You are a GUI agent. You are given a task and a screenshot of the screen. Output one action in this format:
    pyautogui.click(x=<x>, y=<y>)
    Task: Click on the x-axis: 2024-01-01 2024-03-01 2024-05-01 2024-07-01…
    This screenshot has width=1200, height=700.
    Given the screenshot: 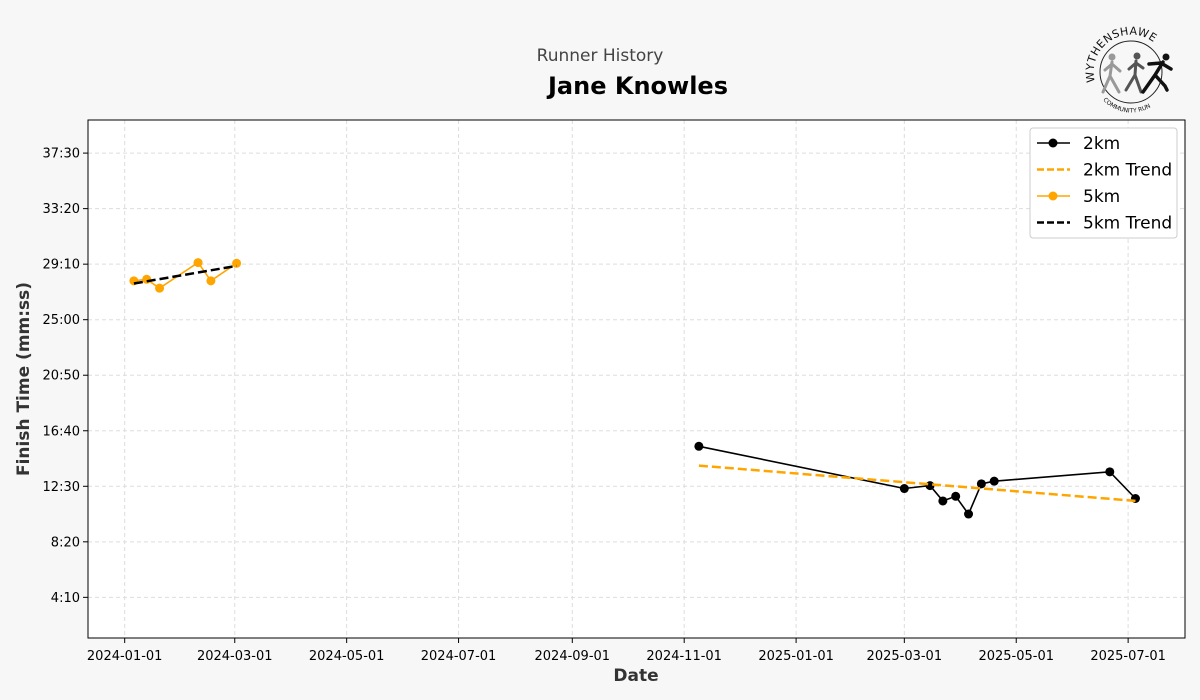 What is the action you would take?
    pyautogui.click(x=626, y=651)
    